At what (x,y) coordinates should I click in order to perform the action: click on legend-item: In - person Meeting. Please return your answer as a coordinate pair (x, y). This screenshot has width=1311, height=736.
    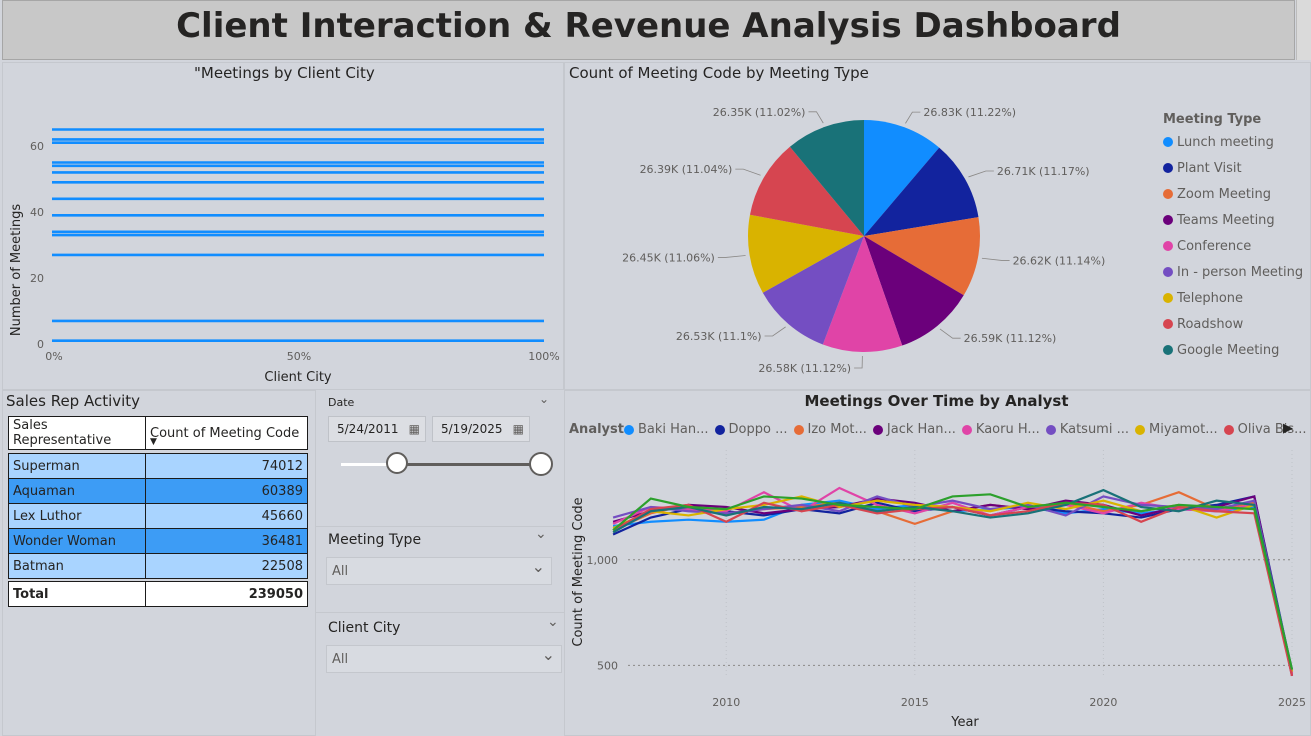
    Looking at the image, I should click on (1233, 272).